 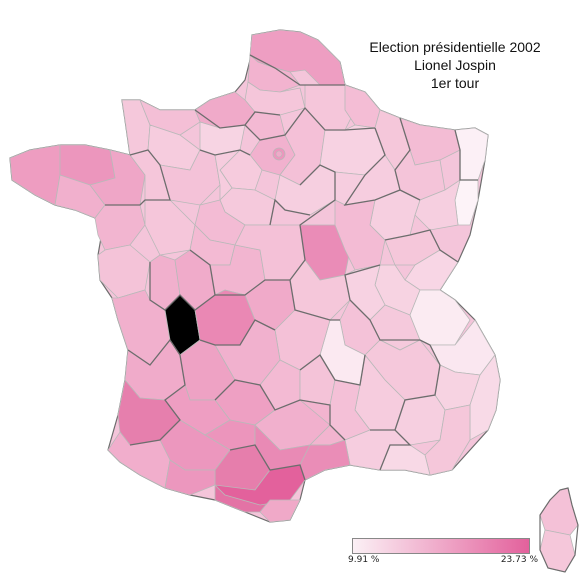 I want to click on title-line-3: 1er tour, so click(x=455, y=83).